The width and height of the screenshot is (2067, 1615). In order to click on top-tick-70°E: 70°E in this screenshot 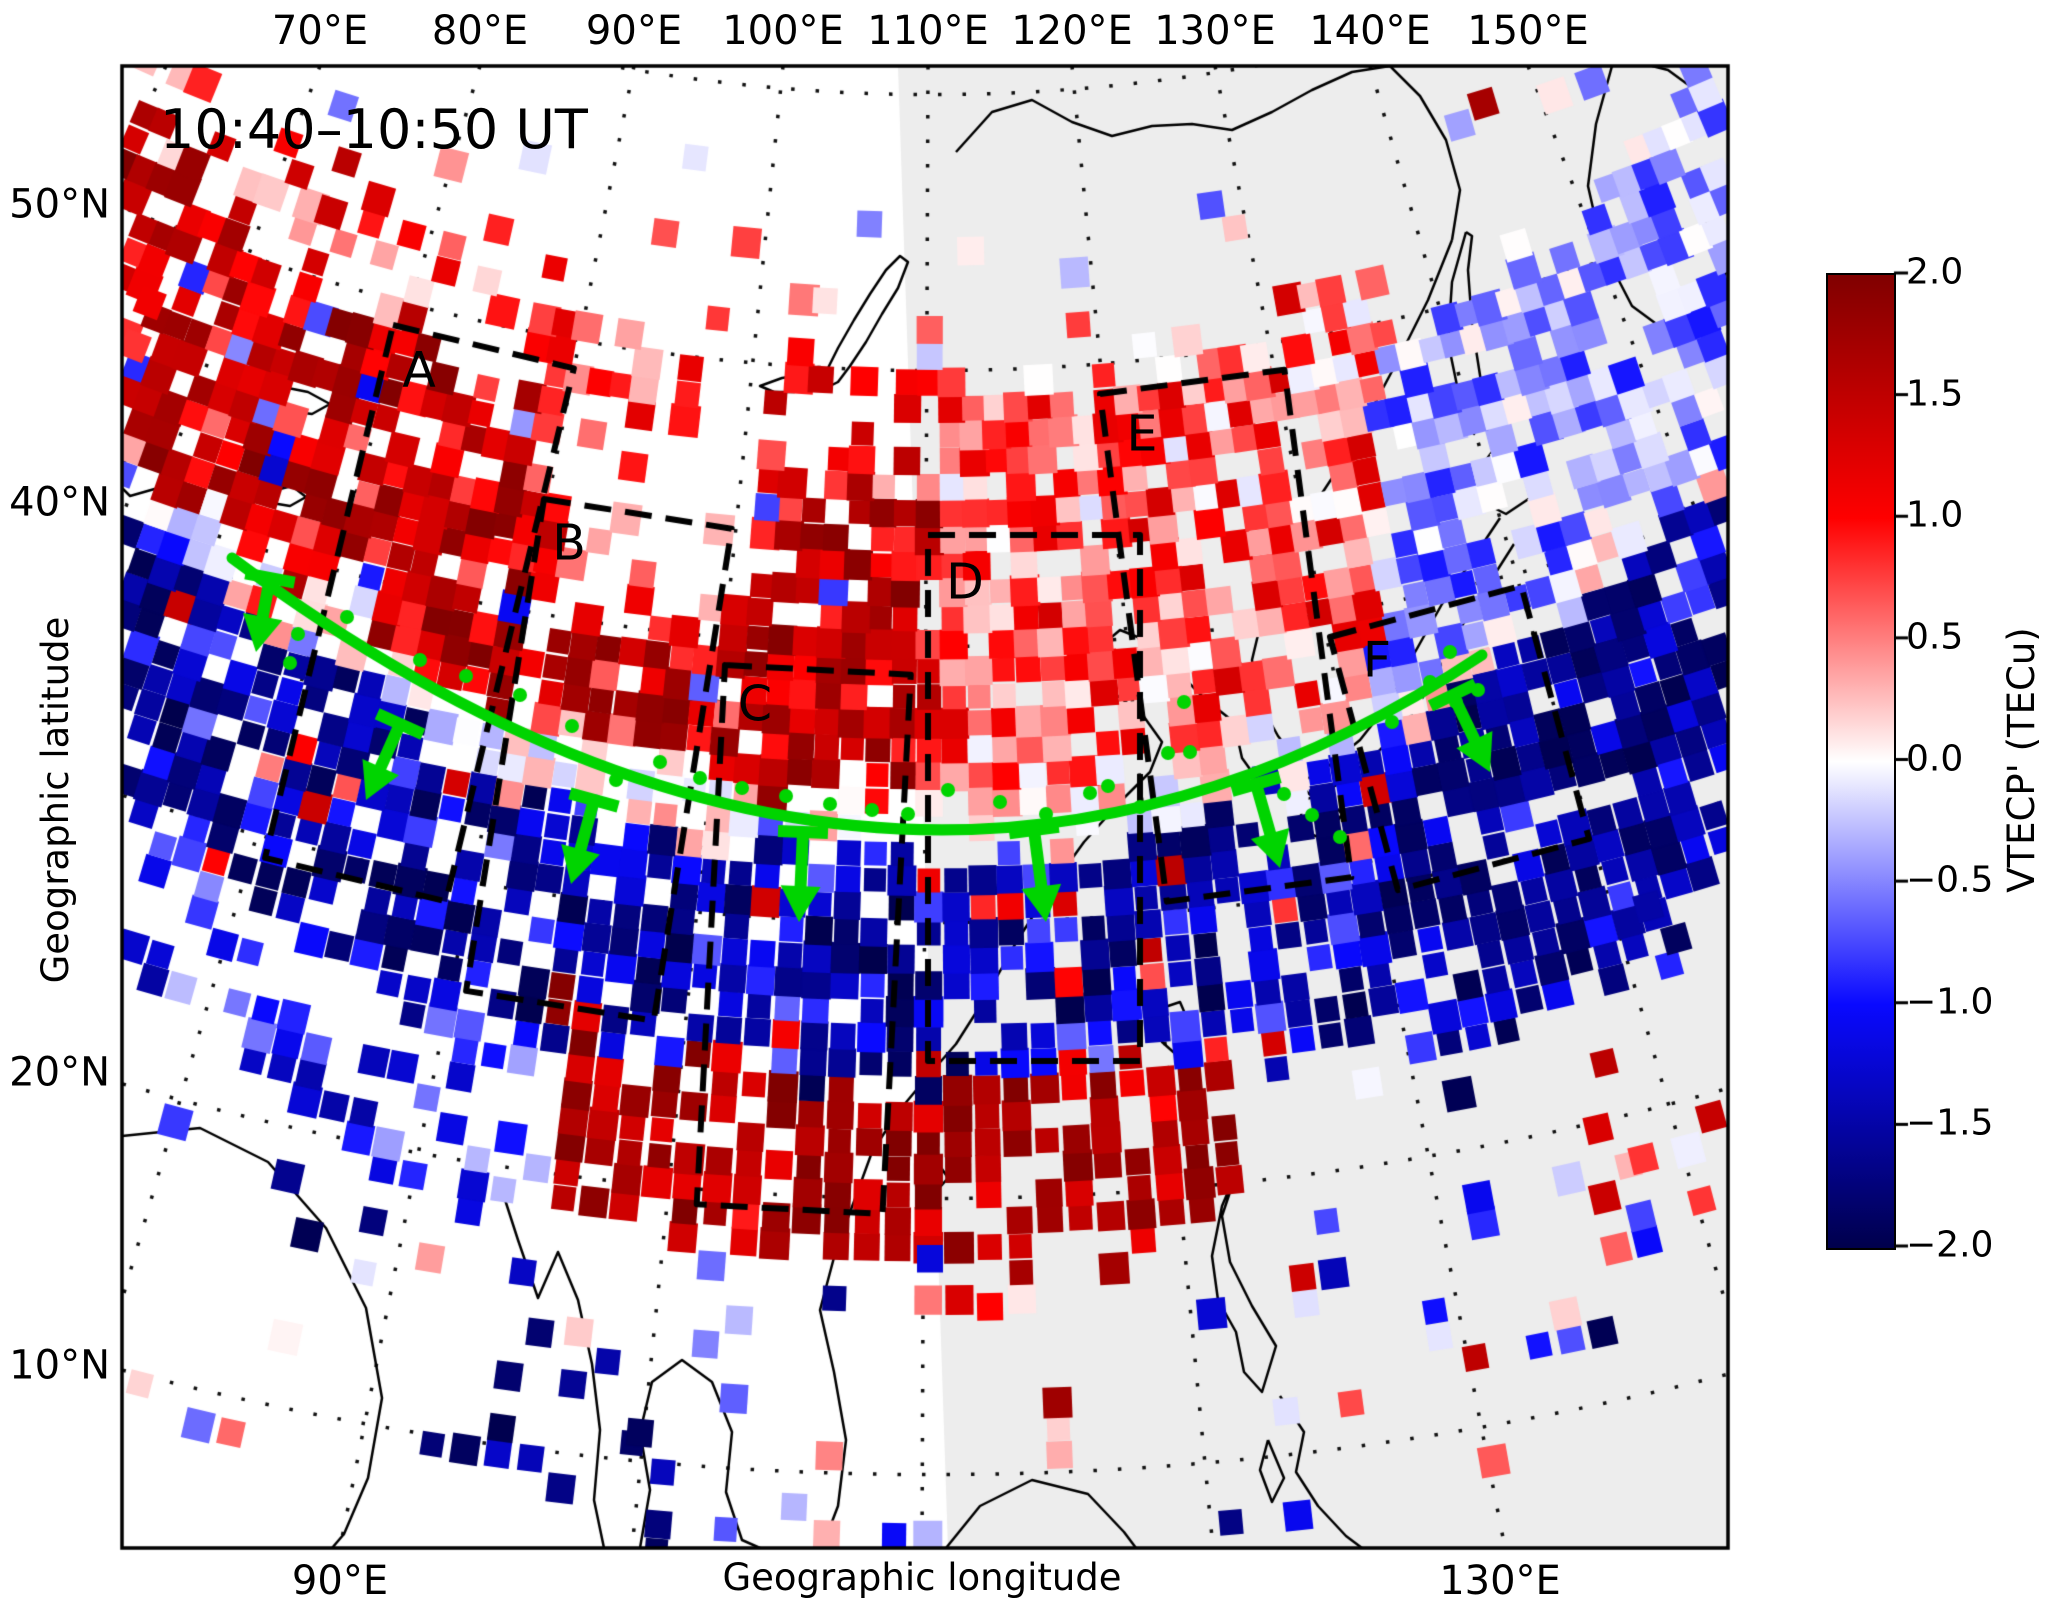, I will do `click(320, 31)`.